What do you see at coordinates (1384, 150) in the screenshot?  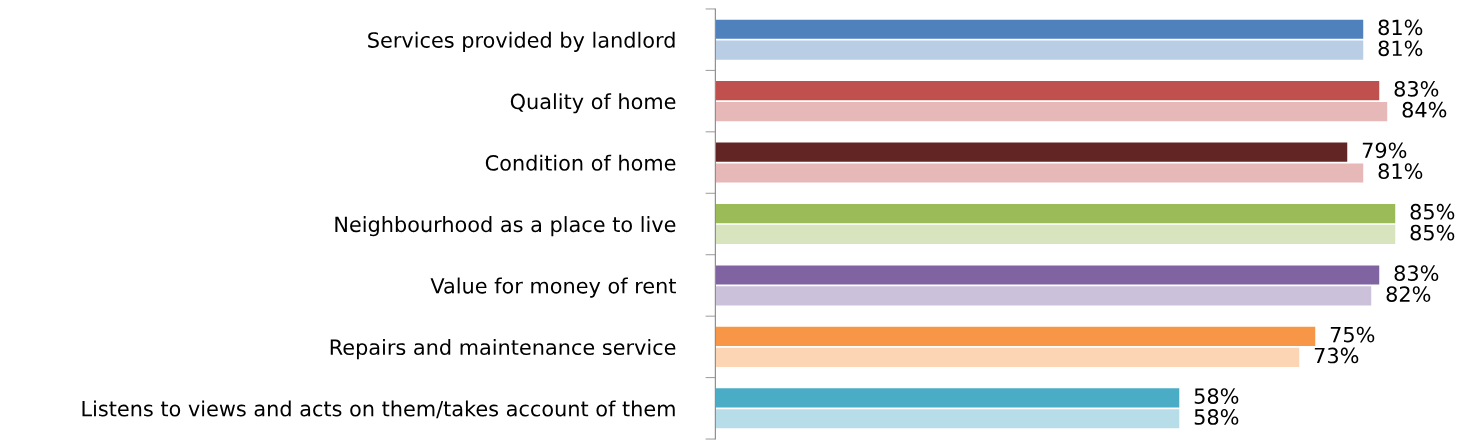 I see `data-label: 79%` at bounding box center [1384, 150].